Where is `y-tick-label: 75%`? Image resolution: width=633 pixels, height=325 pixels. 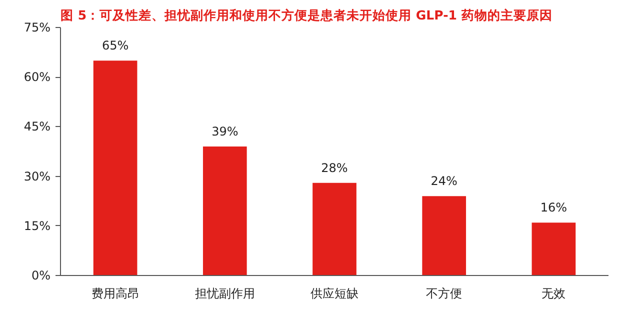
y-tick-label: 75% is located at coordinates (37, 27).